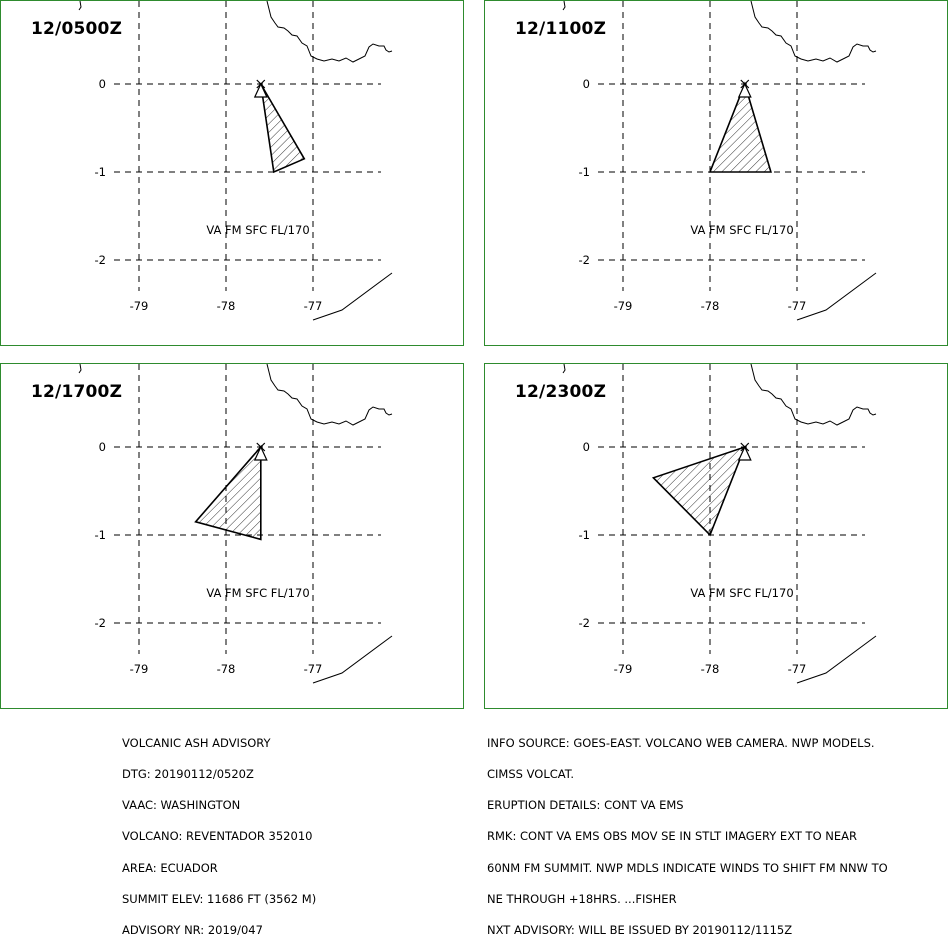 Image resolution: width=950 pixels, height=946 pixels. I want to click on advisory-line: VOLCANIC ASH ADVISORY, so click(196, 742).